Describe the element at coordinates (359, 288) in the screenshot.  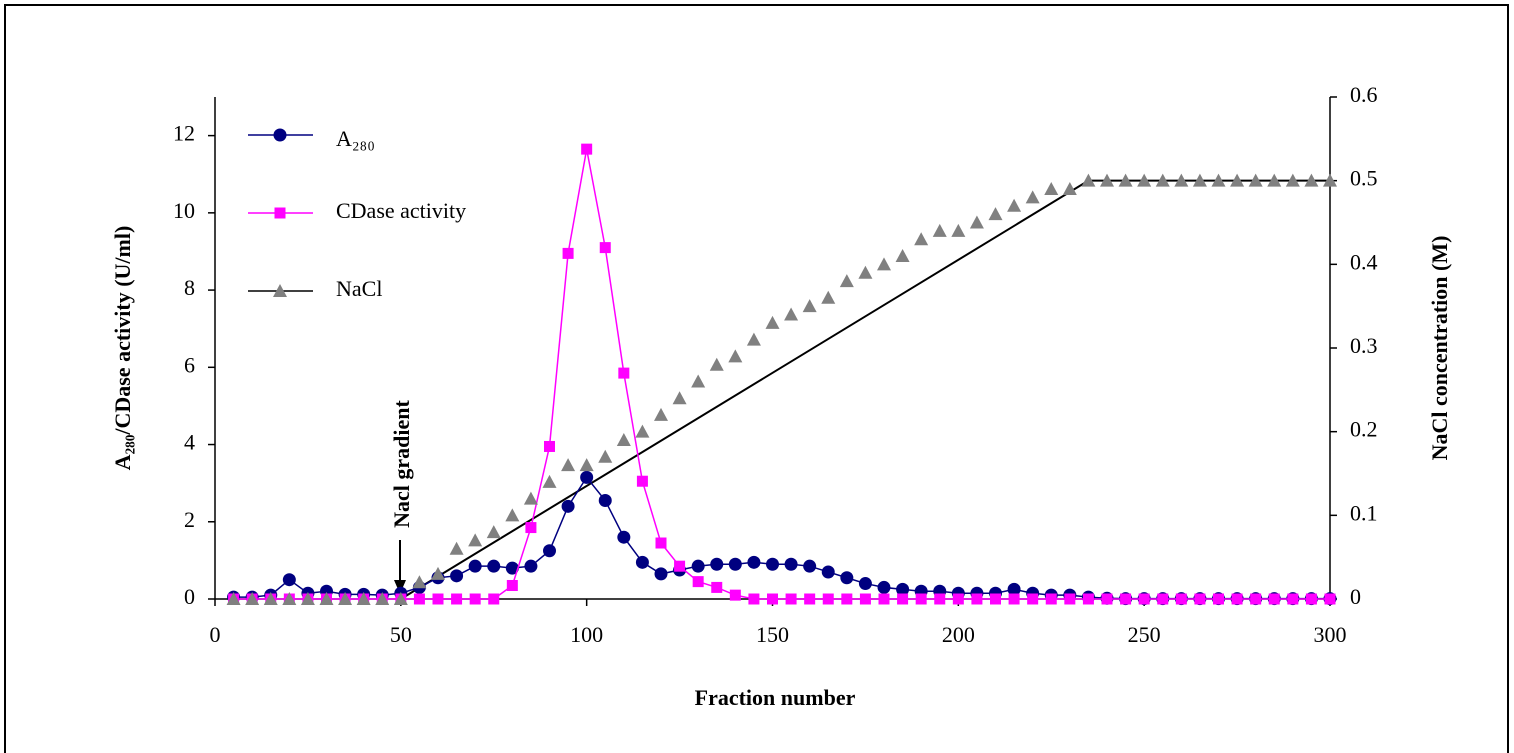
I see `legend-label: NaCl` at that location.